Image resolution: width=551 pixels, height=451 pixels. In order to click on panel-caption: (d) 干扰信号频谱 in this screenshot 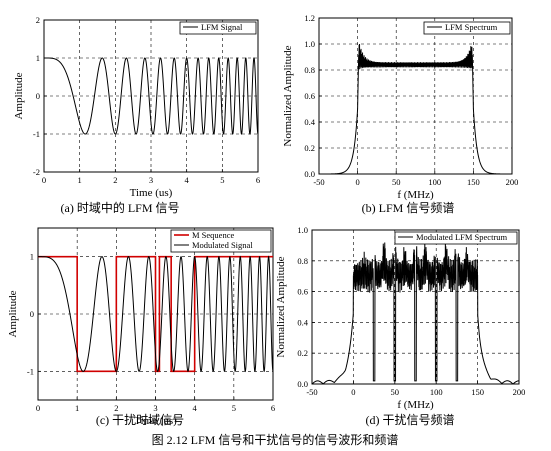, I will do `click(410, 420)`.